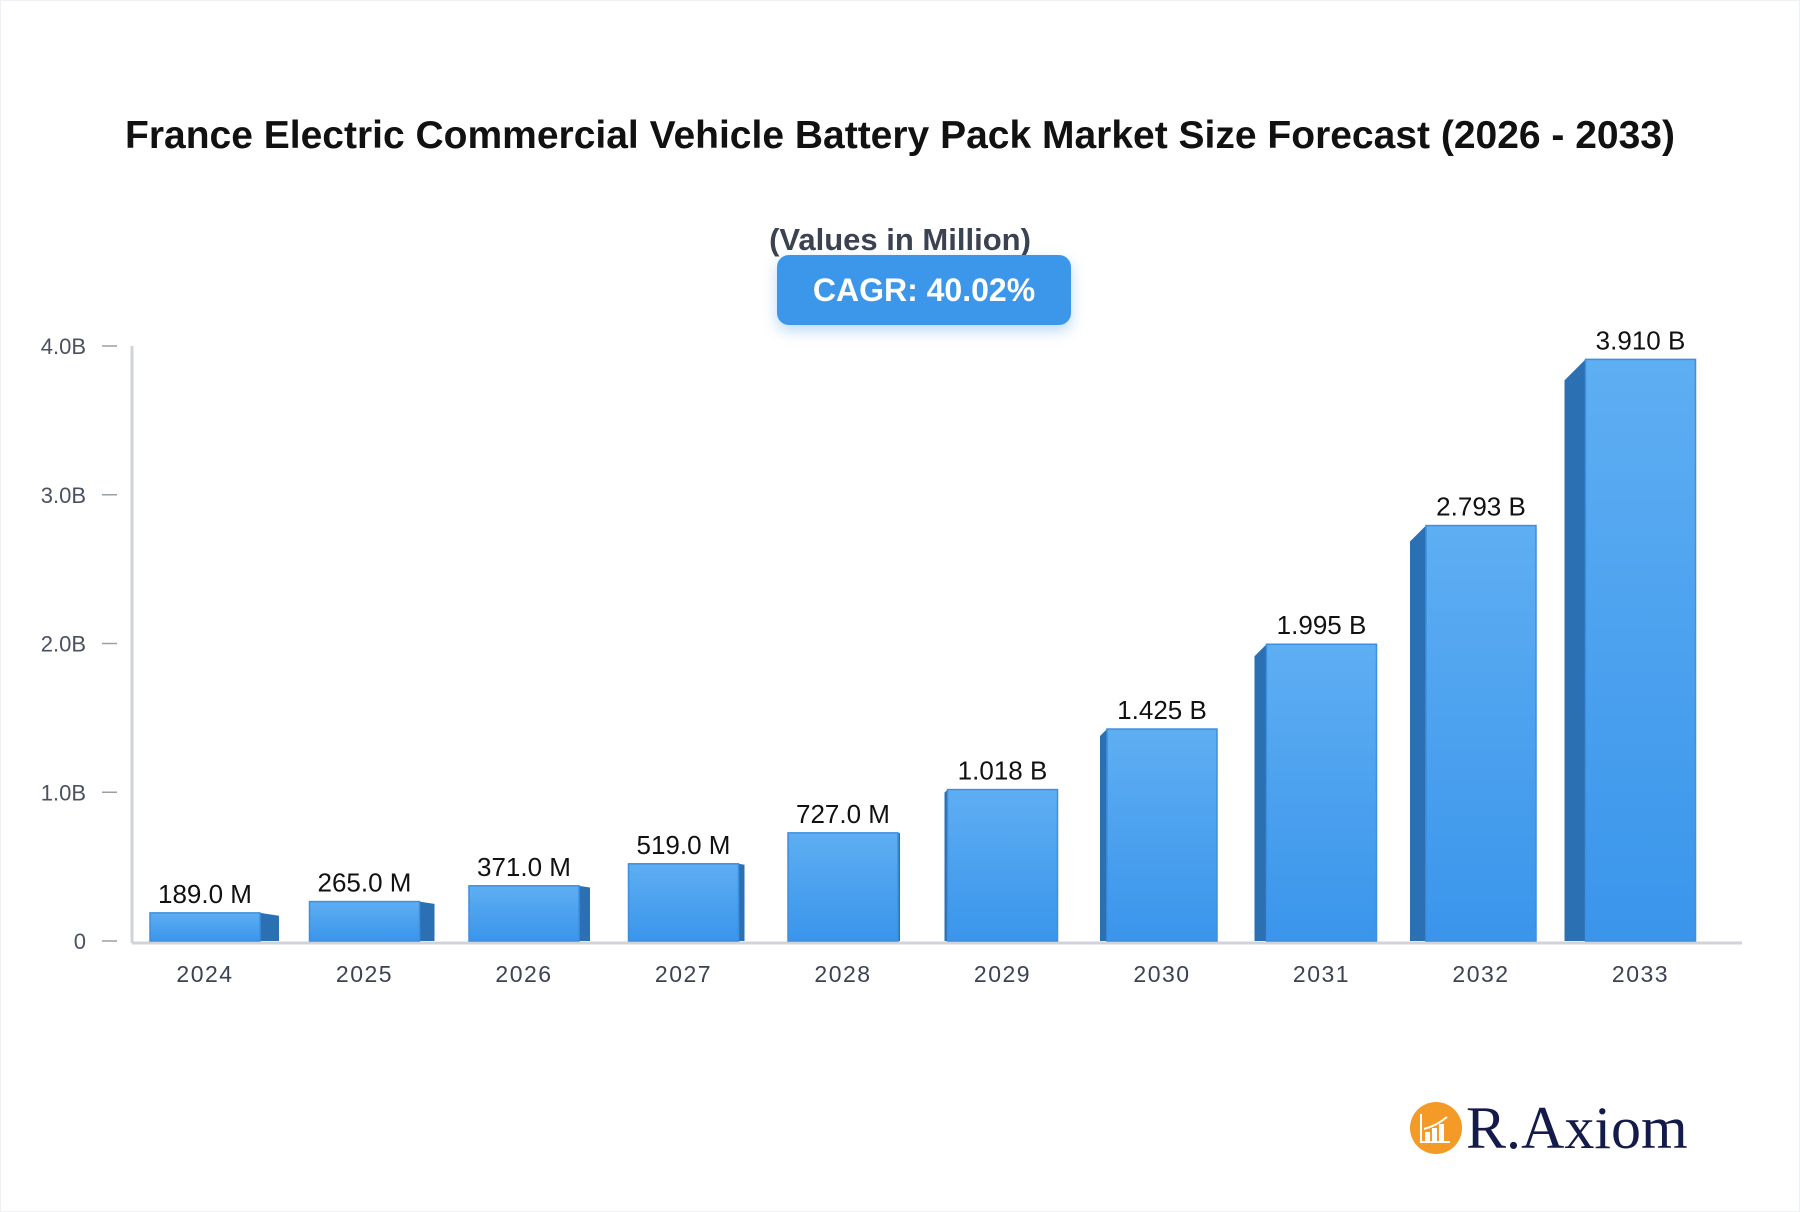 This screenshot has width=1800, height=1212. I want to click on bar-2033: 3.910 B 2033, so click(1630, 656).